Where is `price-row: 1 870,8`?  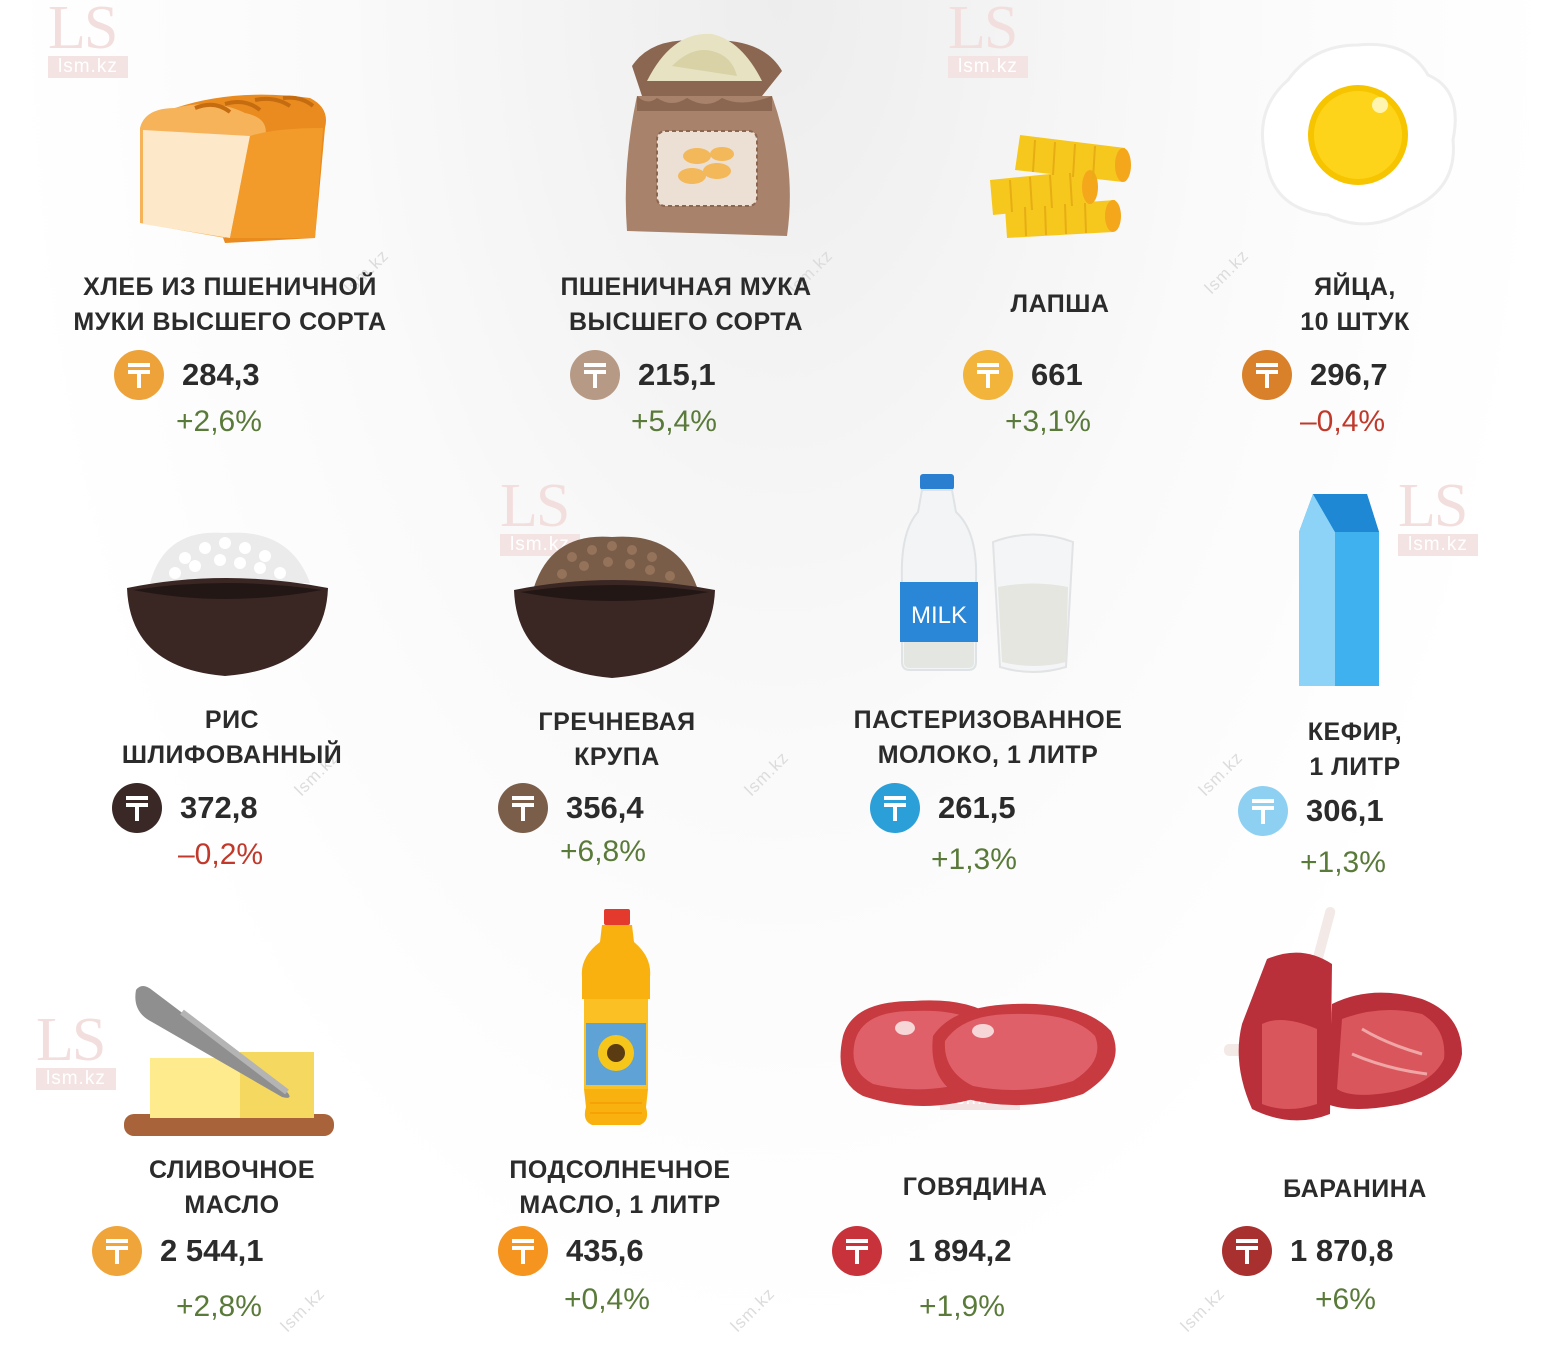
price-row: 1 870,8 is located at coordinates (1307, 1251).